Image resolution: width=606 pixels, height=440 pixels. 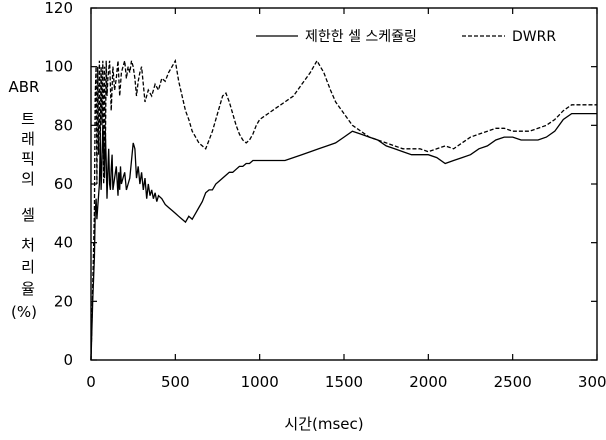 I want to click on x-tick-label: 0, so click(x=91, y=382).